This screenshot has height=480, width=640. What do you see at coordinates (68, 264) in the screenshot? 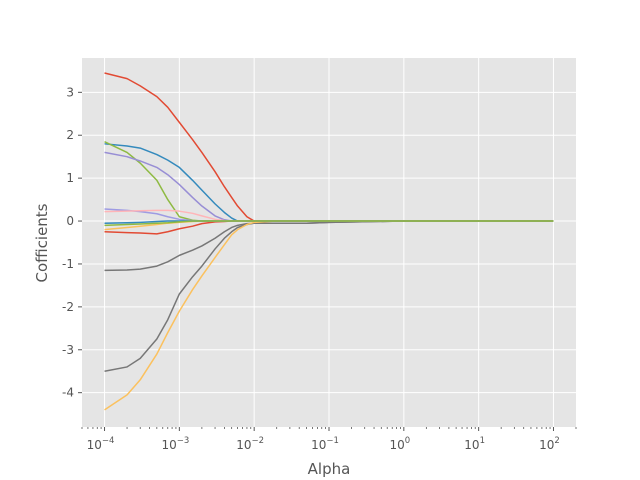
I see `y-tick-label: -1` at bounding box center [68, 264].